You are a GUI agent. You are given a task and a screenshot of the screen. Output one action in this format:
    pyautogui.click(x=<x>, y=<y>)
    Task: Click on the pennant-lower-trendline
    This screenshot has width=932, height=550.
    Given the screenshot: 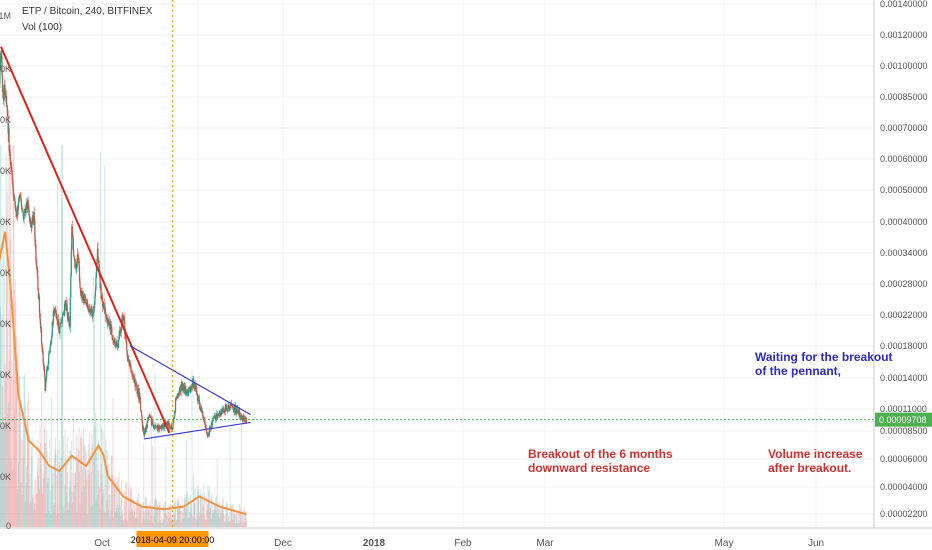 What is the action you would take?
    pyautogui.click(x=197, y=430)
    